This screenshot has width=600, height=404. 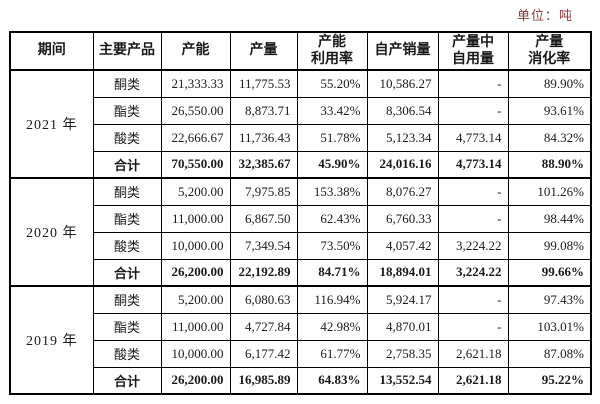 What do you see at coordinates (51, 340) in the screenshot?
I see `period-cell: 2019 年` at bounding box center [51, 340].